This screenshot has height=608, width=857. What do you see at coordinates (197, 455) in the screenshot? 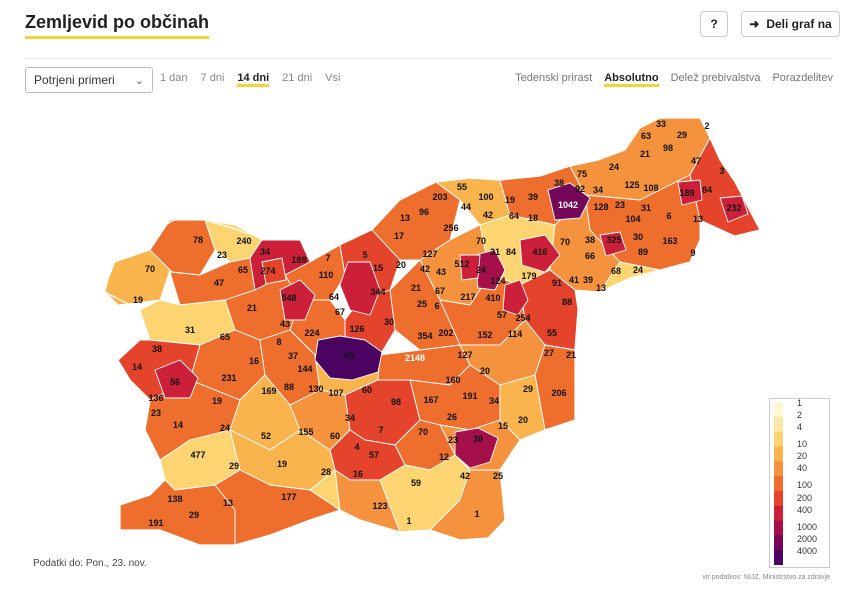
I see `municipality-value-label: 477` at bounding box center [197, 455].